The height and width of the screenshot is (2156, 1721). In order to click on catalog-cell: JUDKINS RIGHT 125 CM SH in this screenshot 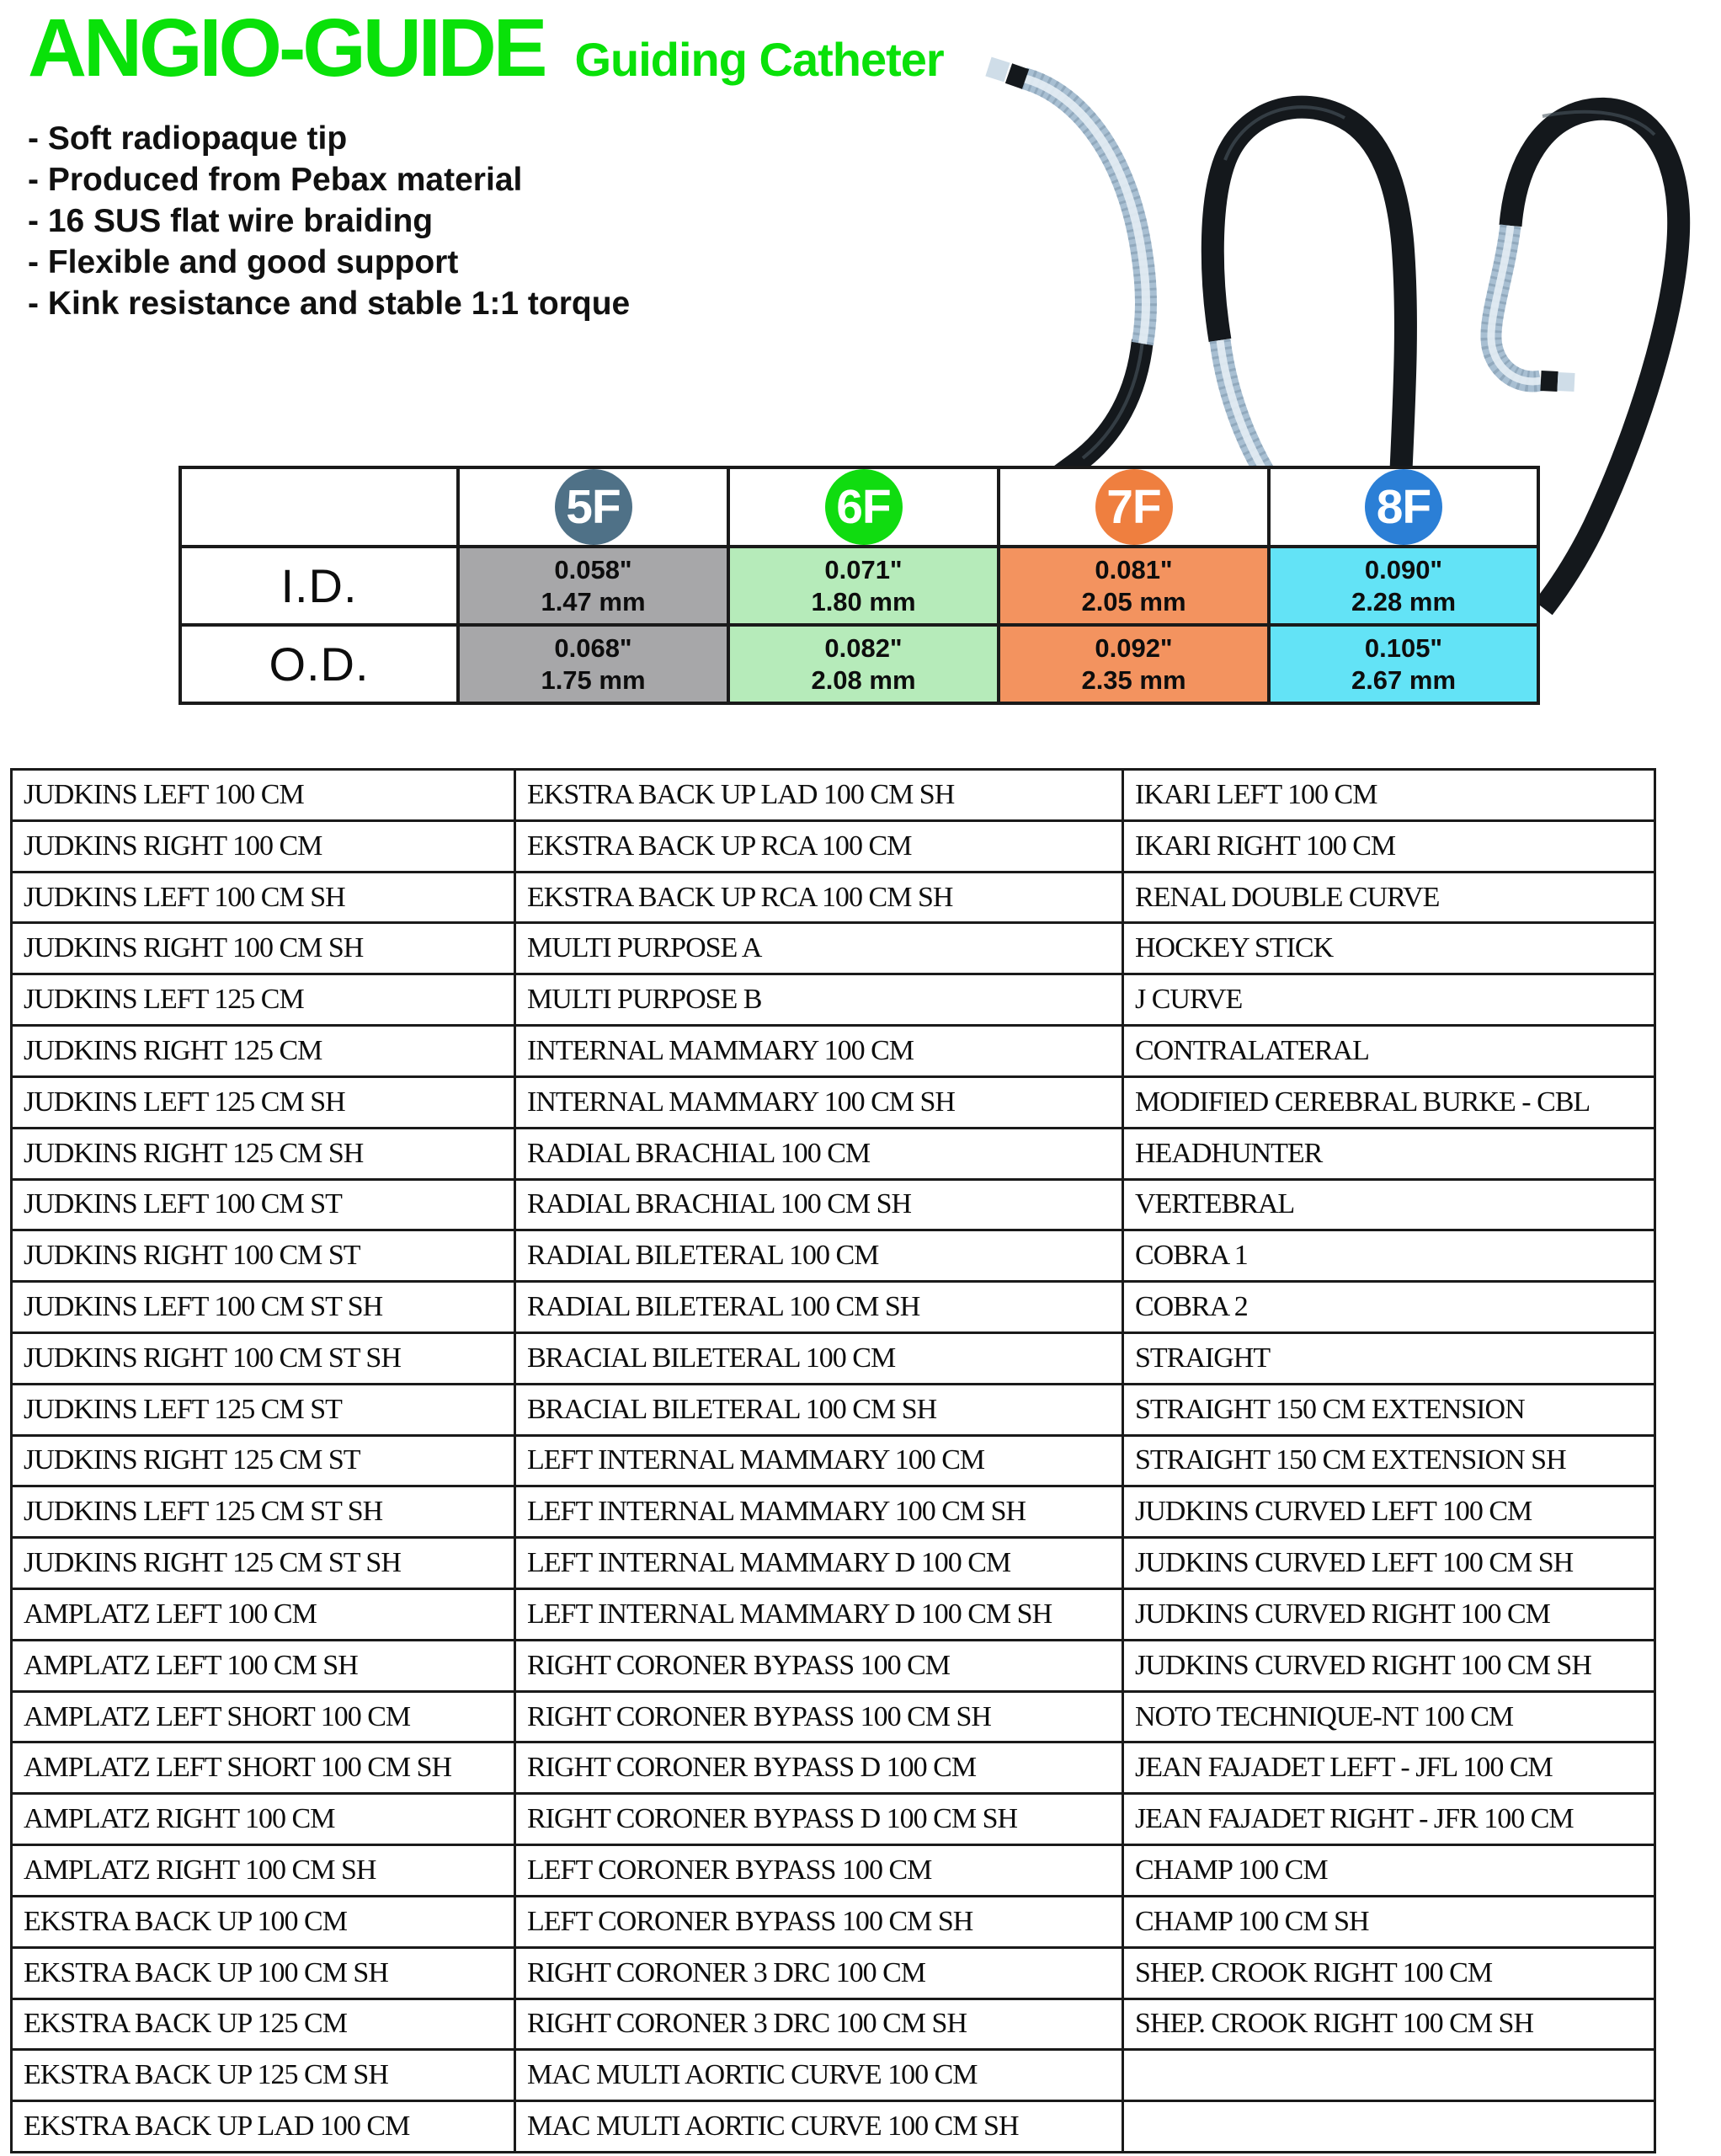, I will do `click(263, 1153)`.